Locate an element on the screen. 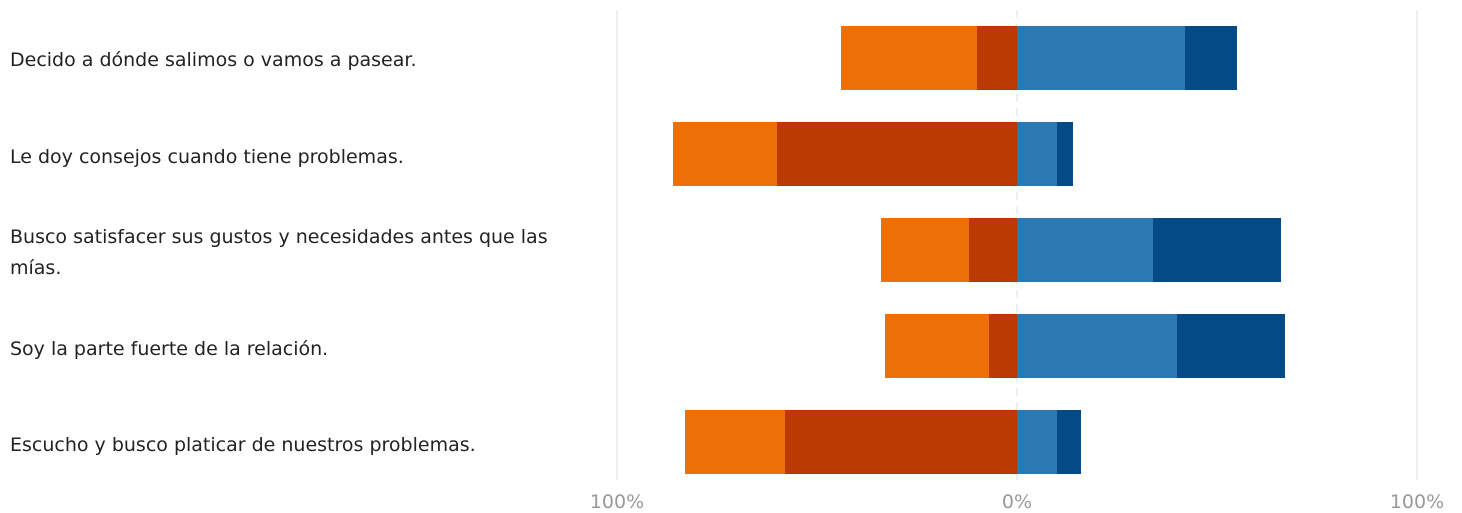 The width and height of the screenshot is (1462, 513). category-label: Decido a dónde salimos o vamos a pasear. is located at coordinates (213, 60).